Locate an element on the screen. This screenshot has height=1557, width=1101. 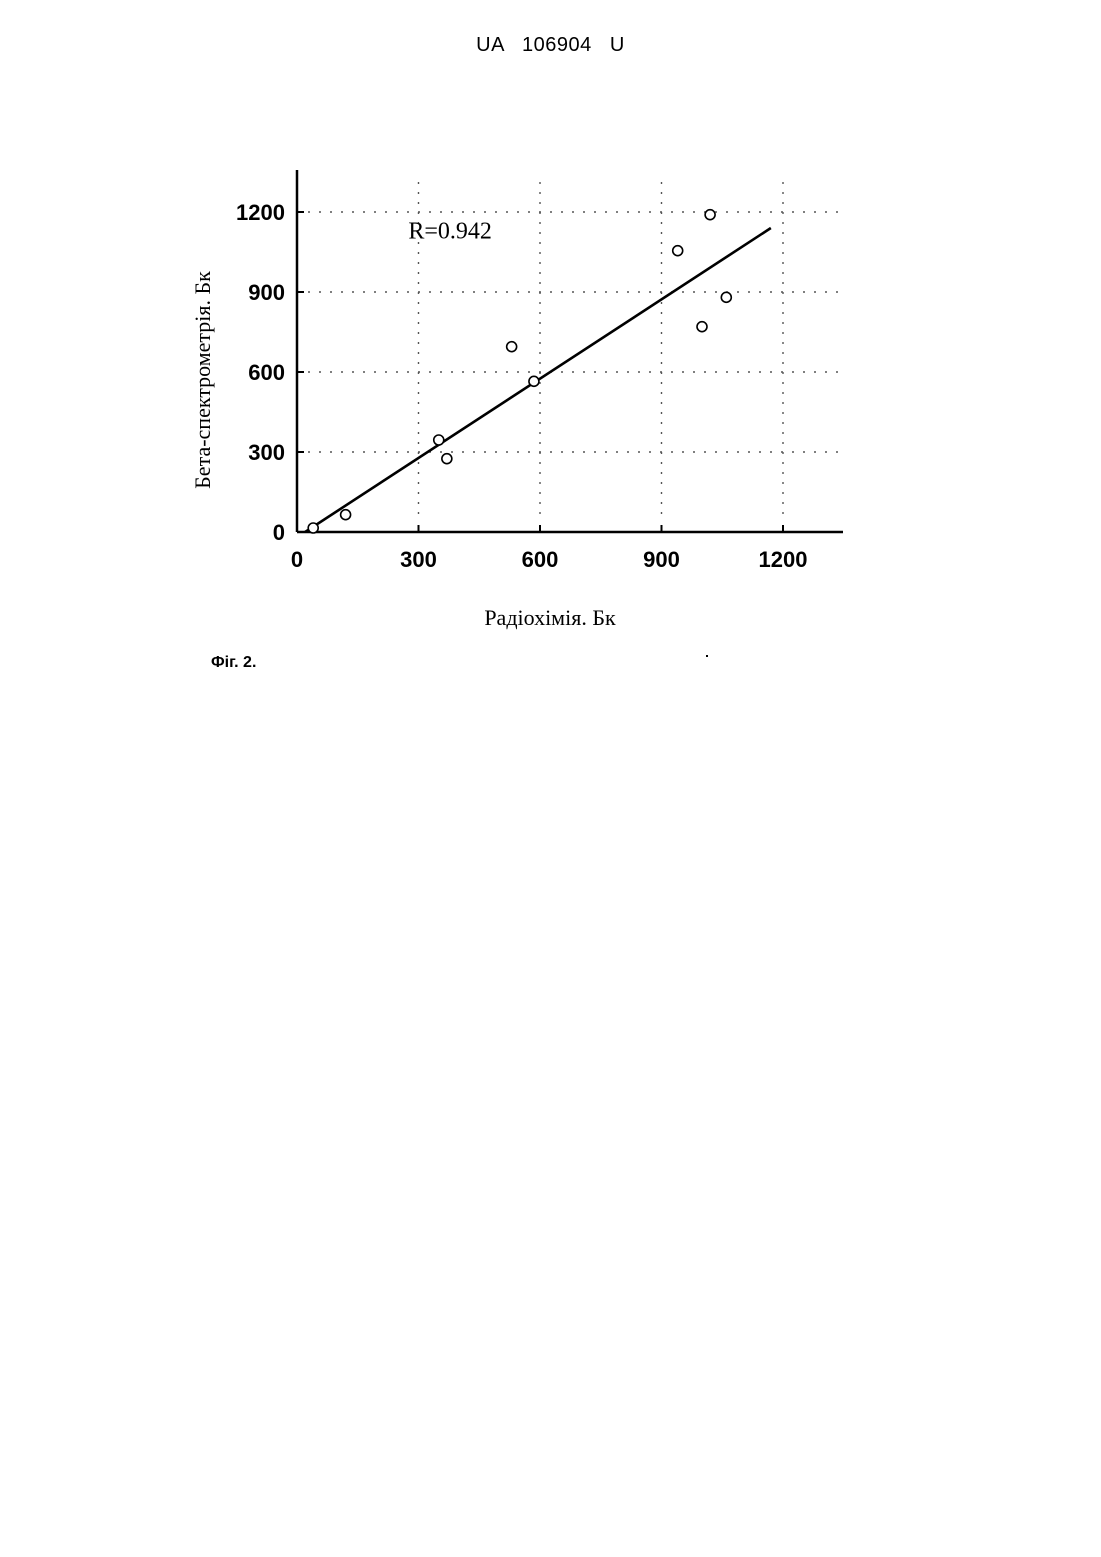
data-points is located at coordinates (519, 371).